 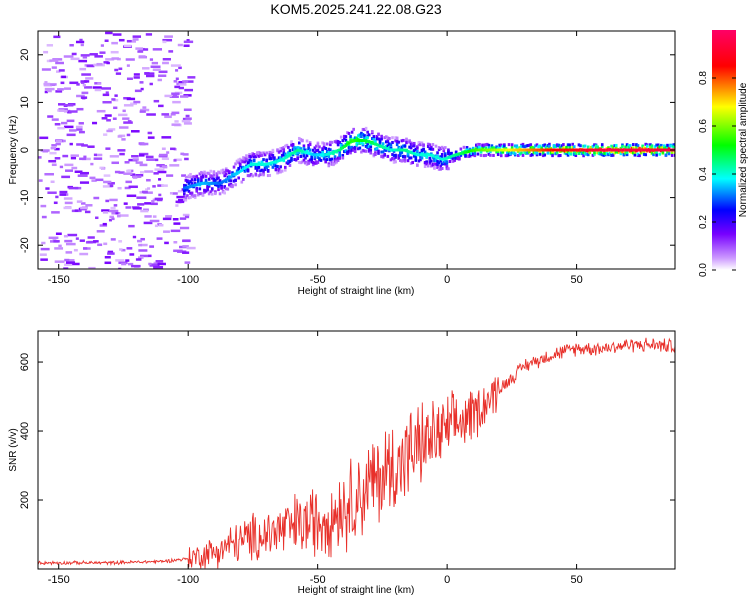 What do you see at coordinates (703, 126) in the screenshot?
I see `colorbar-tick-label: 0.6` at bounding box center [703, 126].